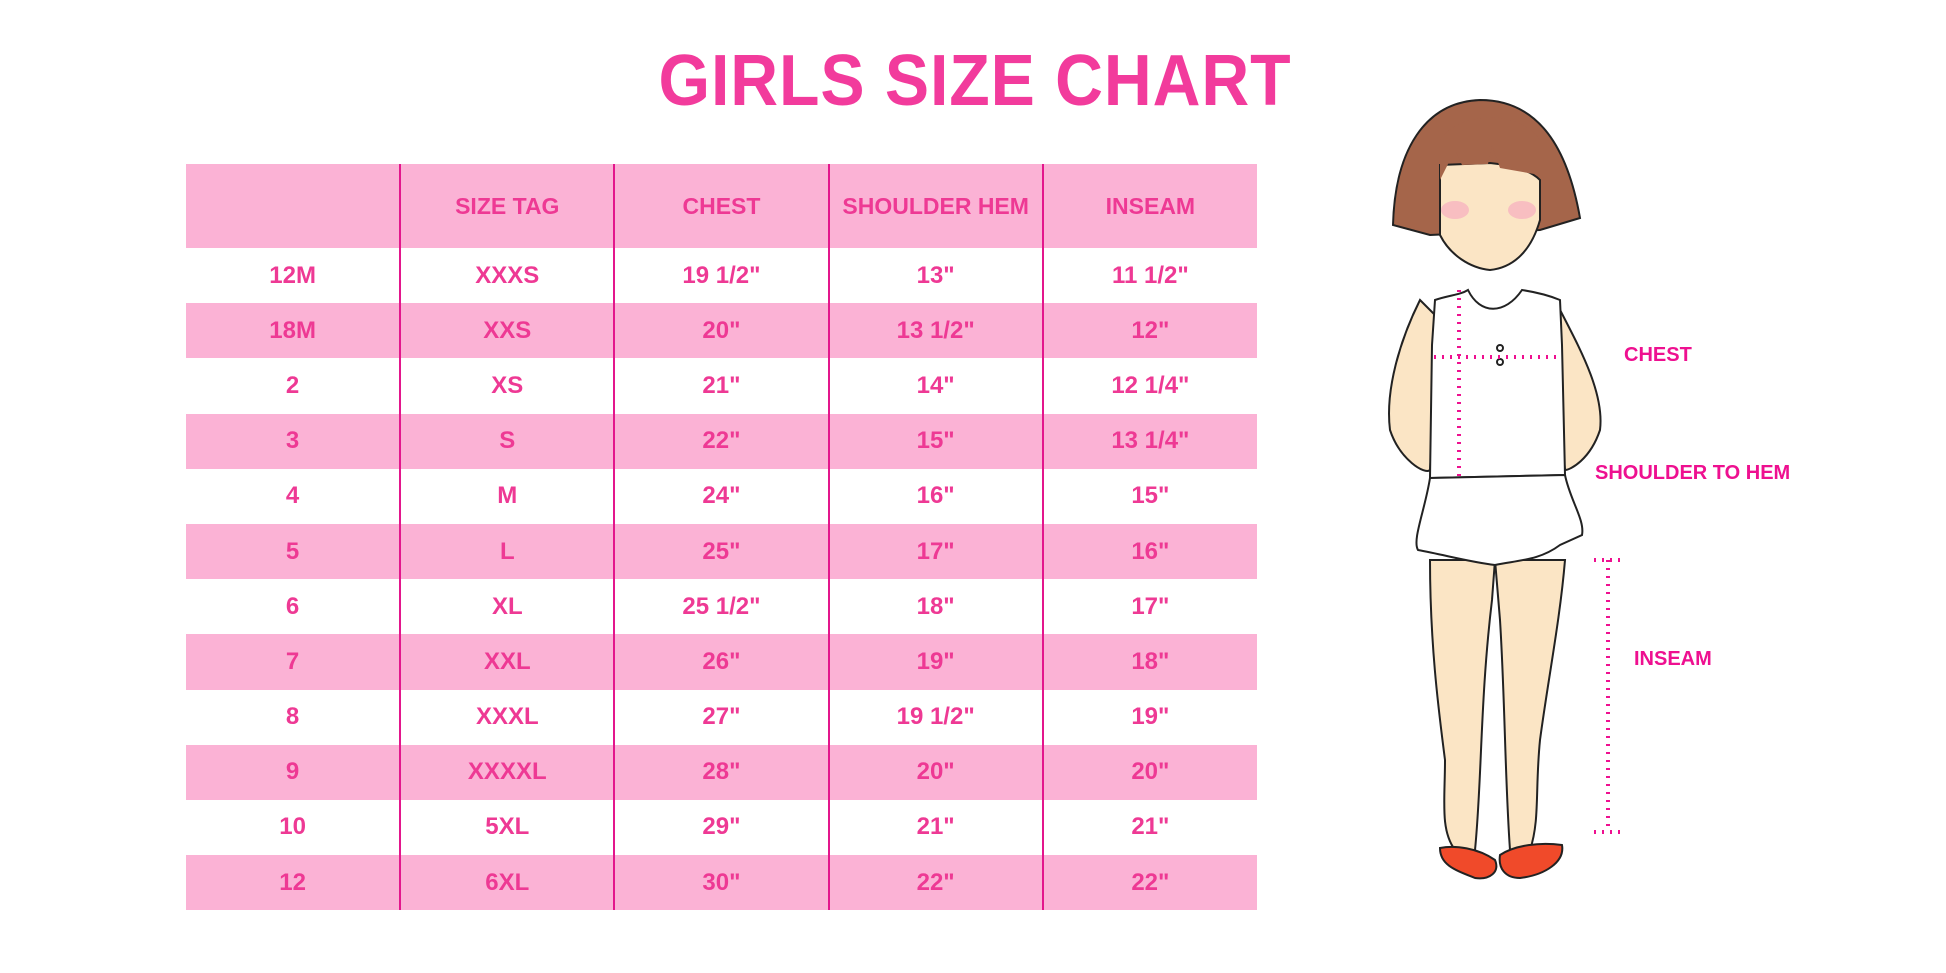  Describe the element at coordinates (293, 883) in the screenshot. I see `table-cell: 12` at that location.